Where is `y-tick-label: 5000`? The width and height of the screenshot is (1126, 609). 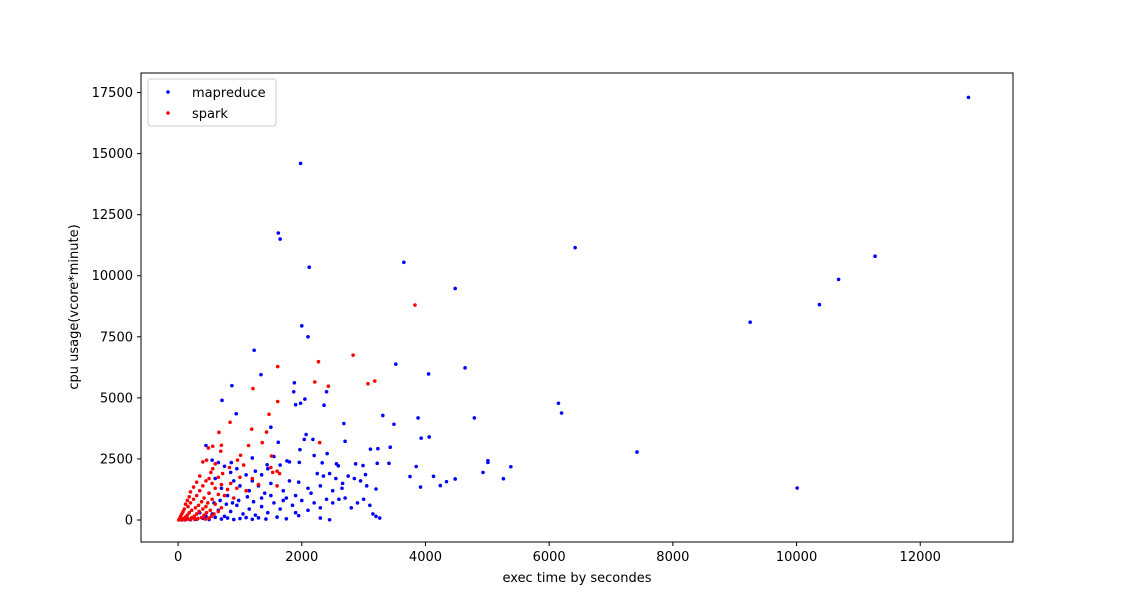 y-tick-label: 5000 is located at coordinates (116, 398).